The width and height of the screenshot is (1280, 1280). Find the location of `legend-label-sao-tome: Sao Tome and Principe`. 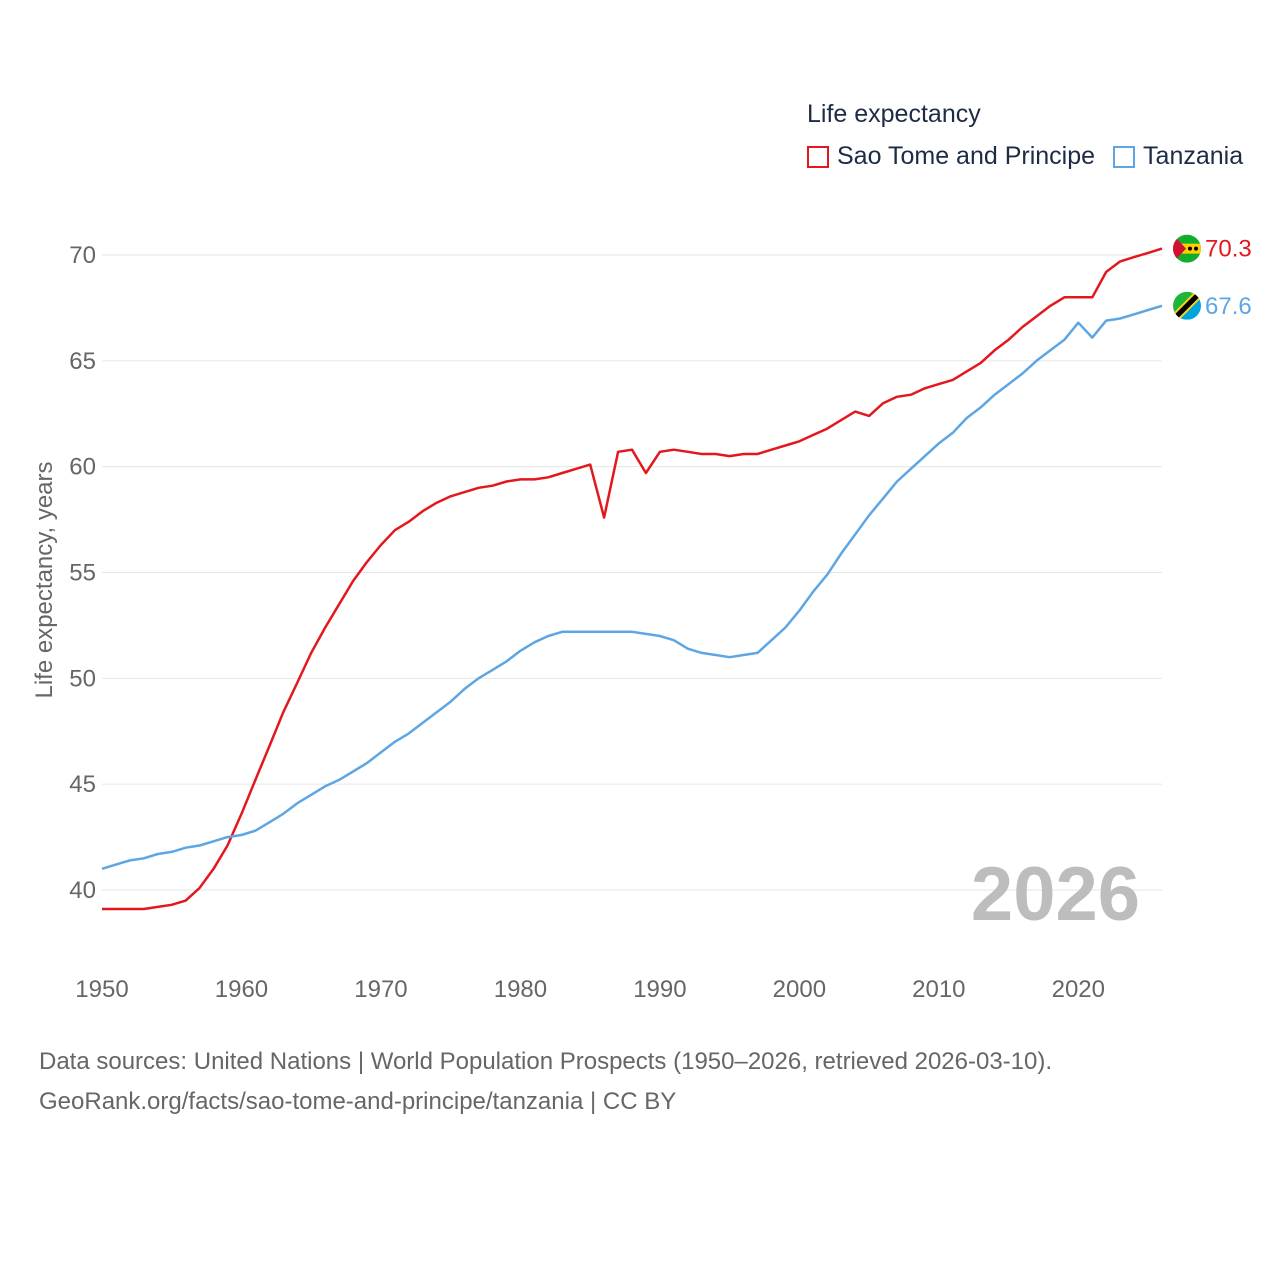

legend-label-sao-tome: Sao Tome and Principe is located at coordinates (966, 156).